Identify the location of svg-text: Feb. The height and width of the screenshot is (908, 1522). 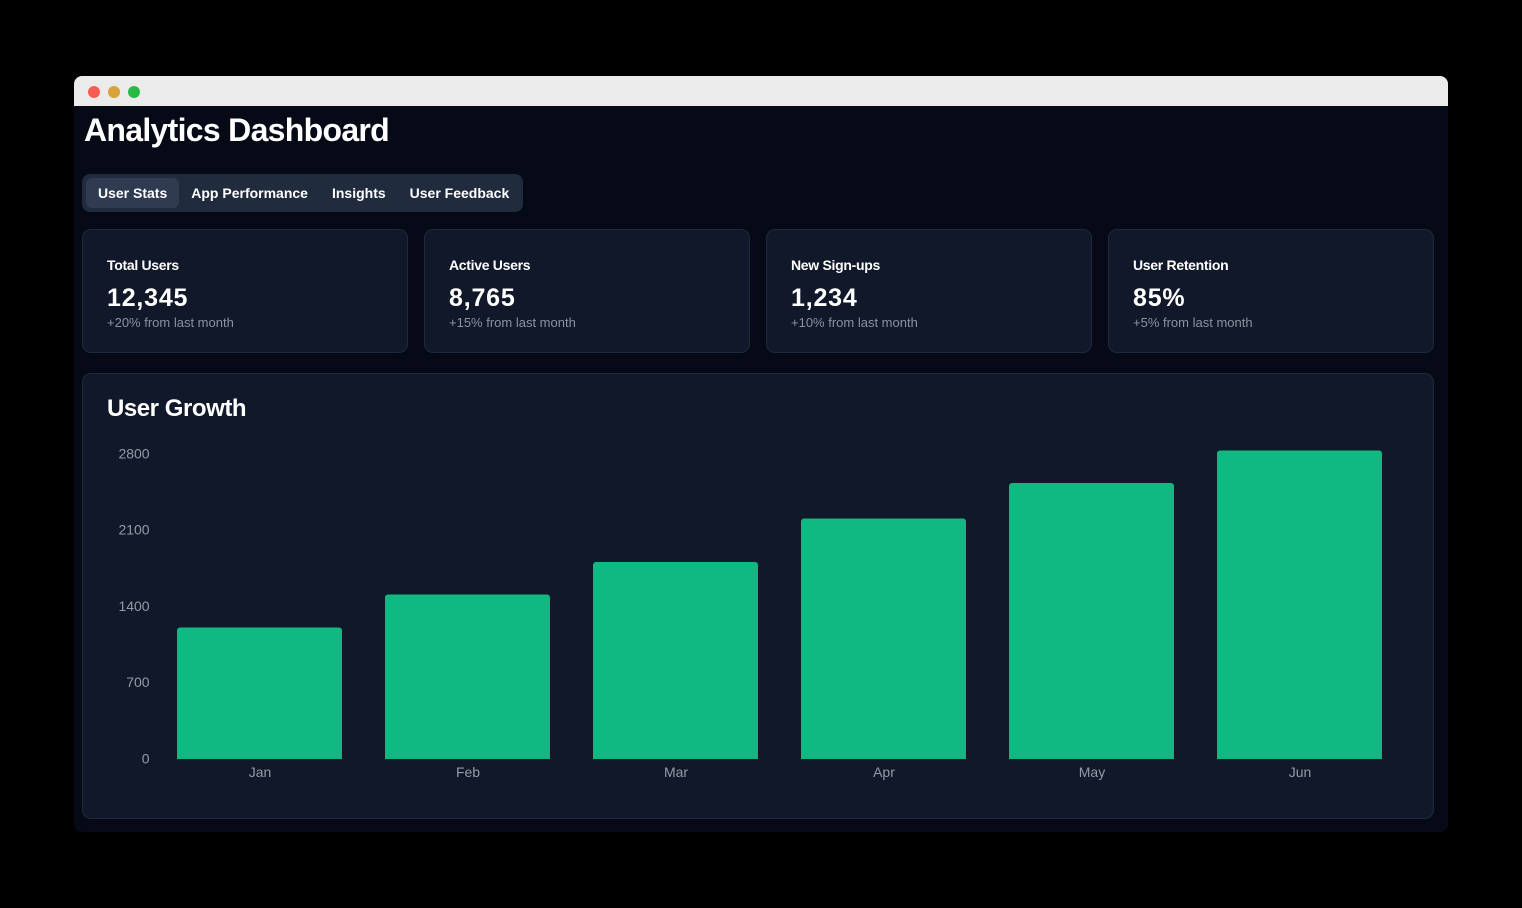
(468, 772).